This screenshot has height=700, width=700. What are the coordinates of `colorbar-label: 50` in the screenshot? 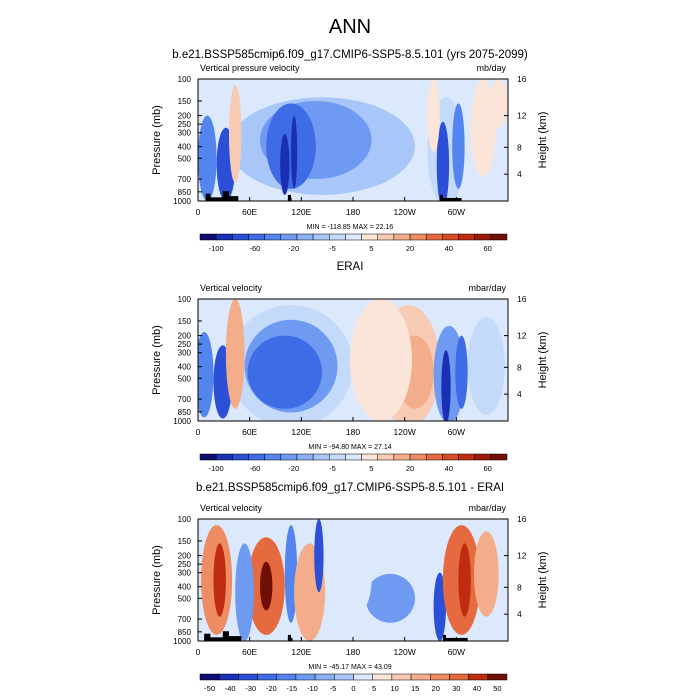 It's located at (497, 688).